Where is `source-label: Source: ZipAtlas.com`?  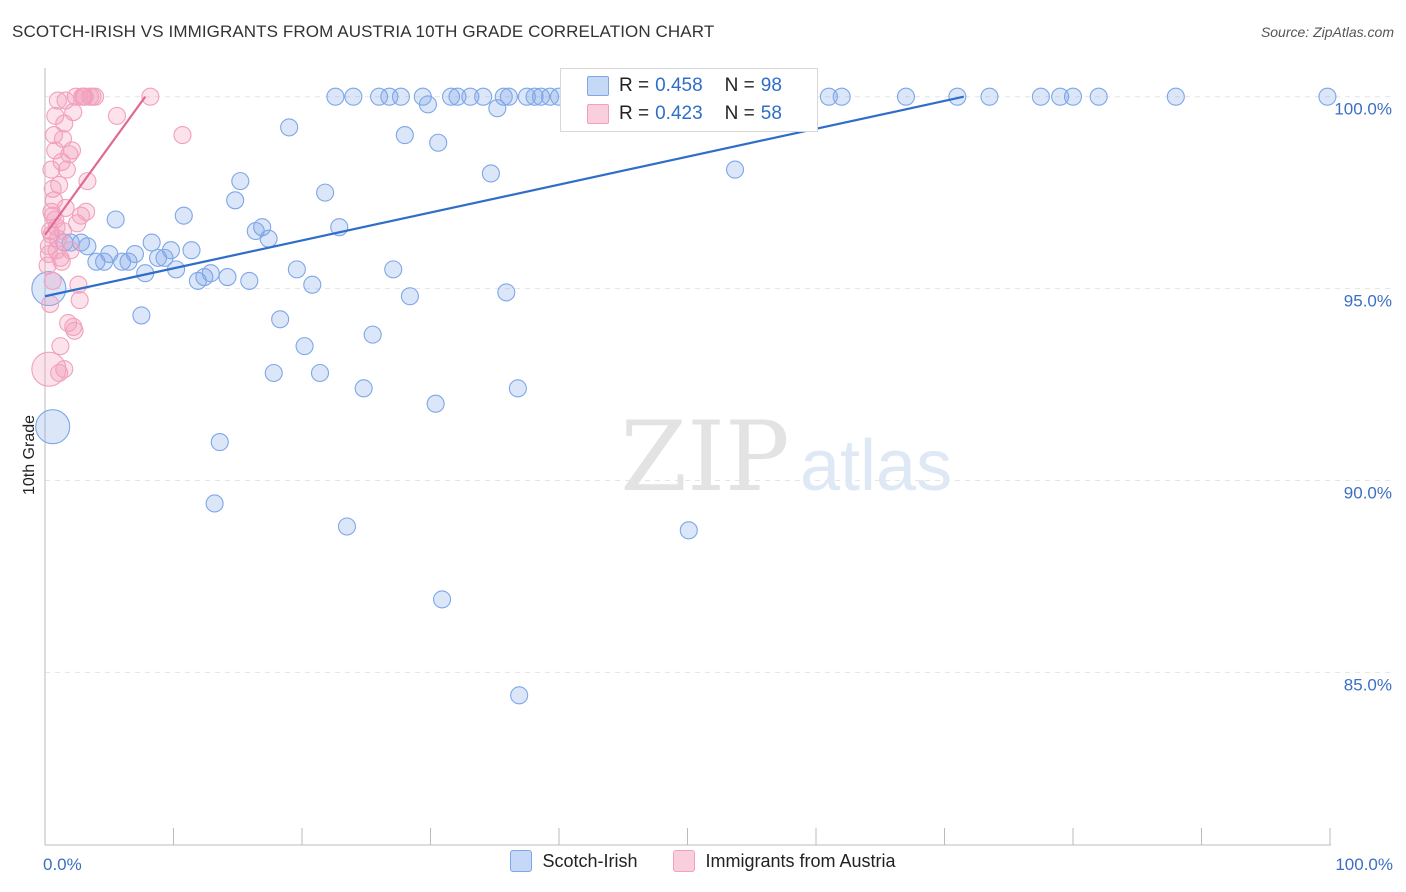
source-label: Source: ZipAtlas.com is located at coordinates (1327, 32).